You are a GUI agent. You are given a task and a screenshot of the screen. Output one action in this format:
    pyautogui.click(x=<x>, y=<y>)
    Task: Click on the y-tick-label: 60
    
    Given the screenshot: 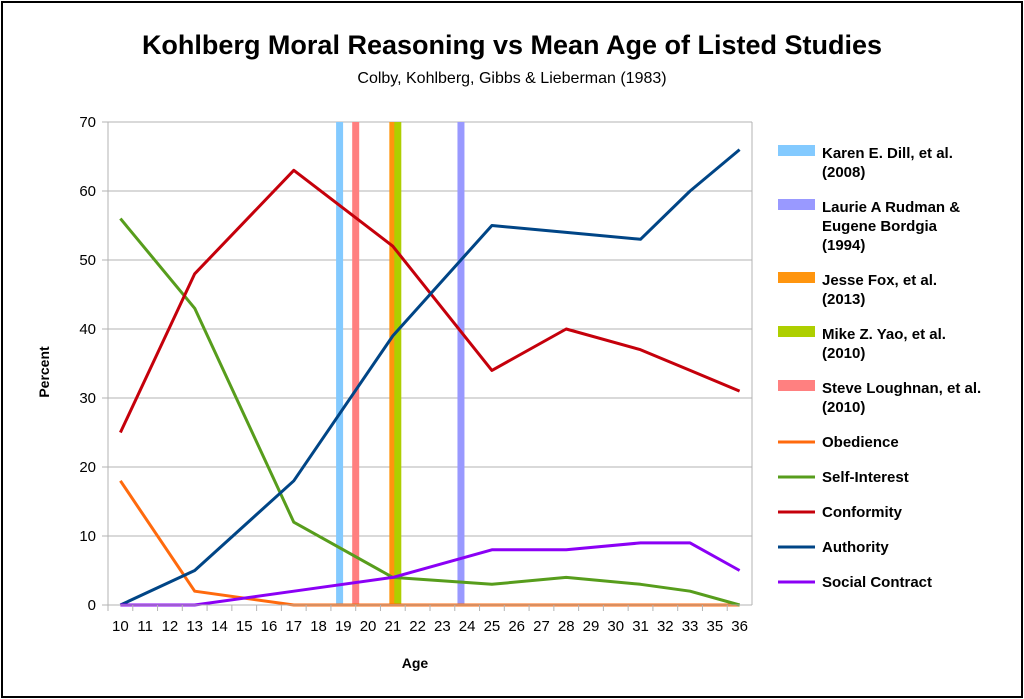 What is the action you would take?
    pyautogui.click(x=87, y=191)
    